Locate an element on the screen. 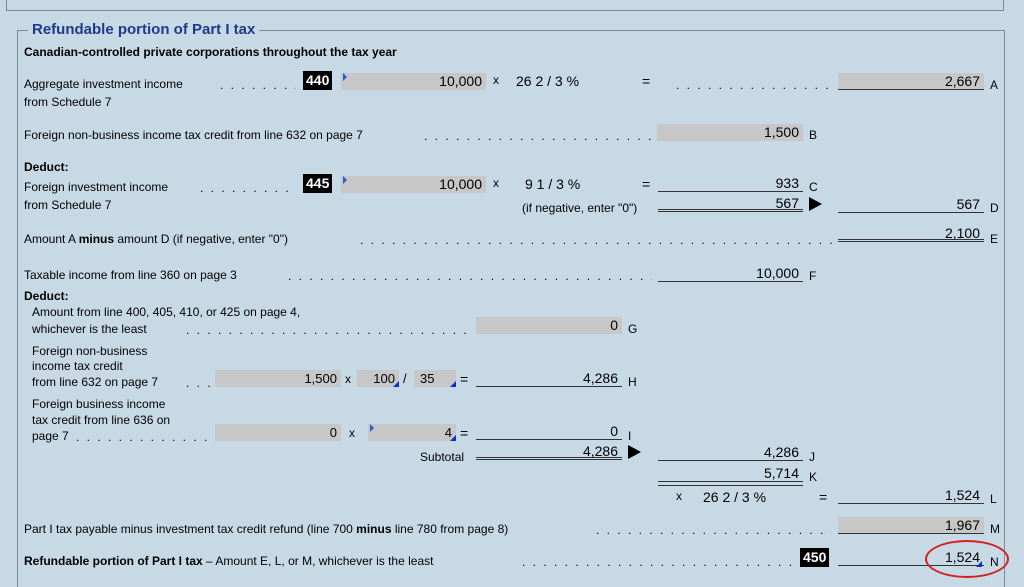 This screenshot has height=587, width=1024. row-c-label-1: Foreign investment income is located at coordinates (96, 187).